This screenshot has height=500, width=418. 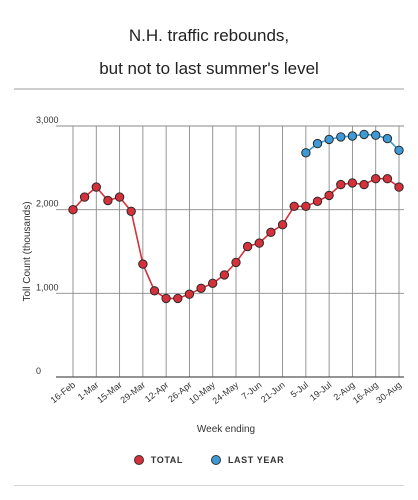 What do you see at coordinates (109, 392) in the screenshot?
I see `x-tick-label: 15-Mar` at bounding box center [109, 392].